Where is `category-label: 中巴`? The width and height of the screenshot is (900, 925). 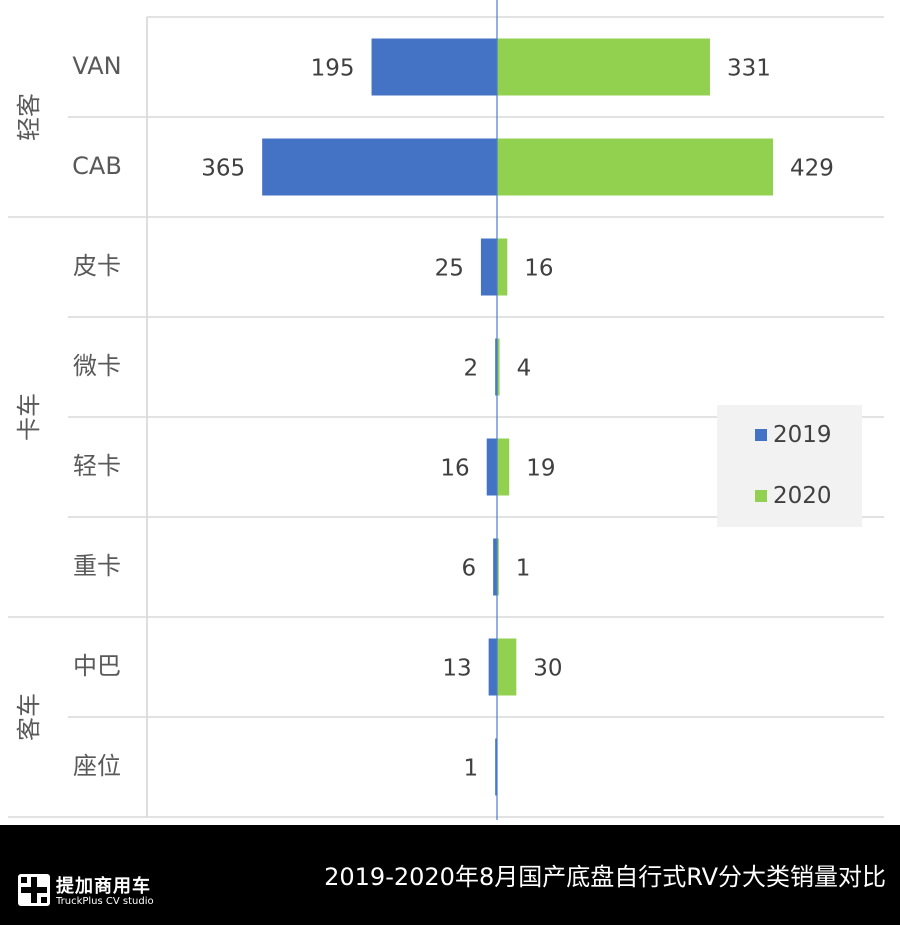 category-label: 中巴 is located at coordinates (97, 666).